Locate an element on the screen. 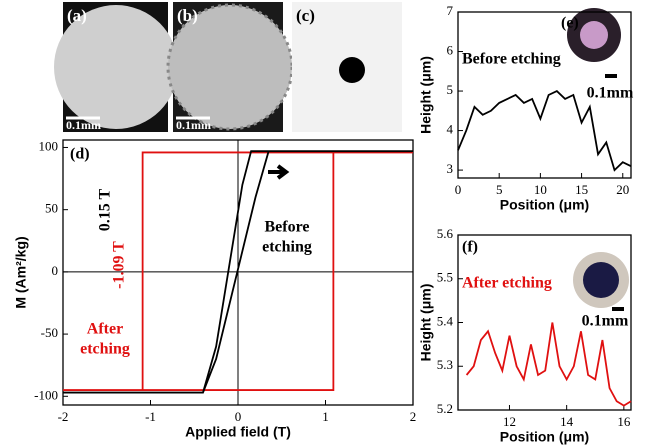  diffraction-center is located at coordinates (352, 70).